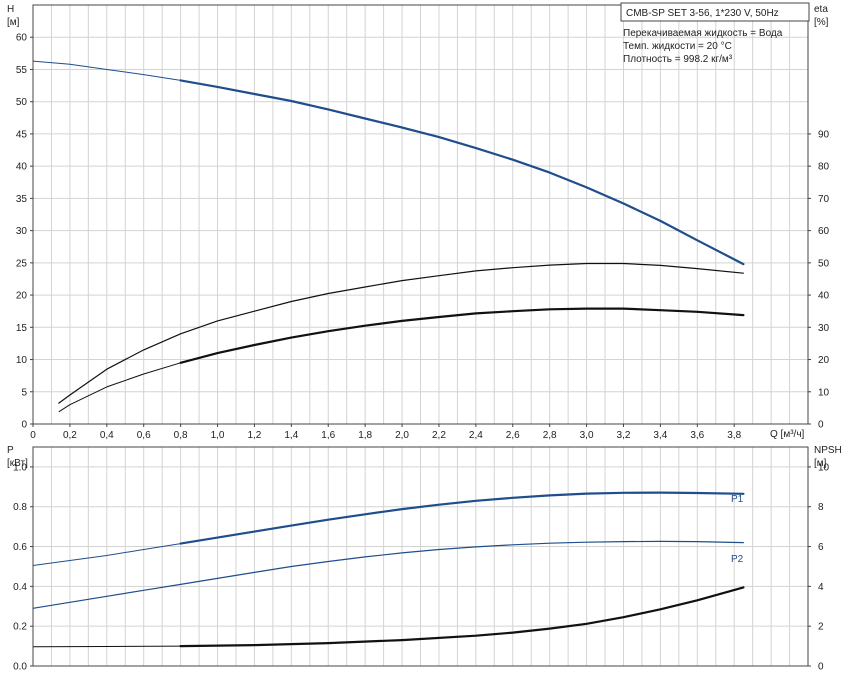 Image resolution: width=850 pixels, height=679 pixels. What do you see at coordinates (824, 360) in the screenshot?
I see `top-right-tick-label: 20` at bounding box center [824, 360].